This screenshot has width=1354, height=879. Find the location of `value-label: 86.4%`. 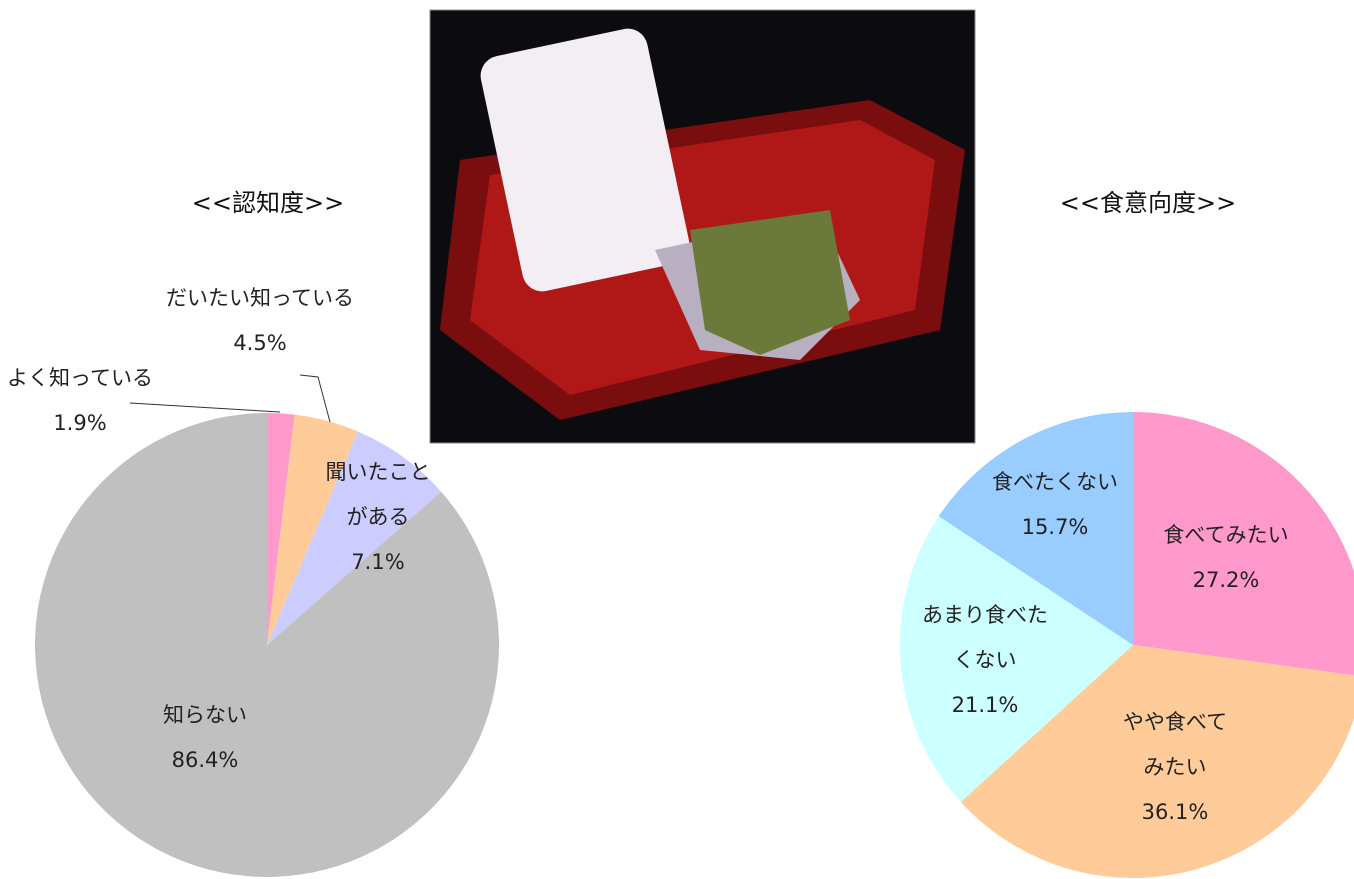

value-label: 86.4% is located at coordinates (205, 760).